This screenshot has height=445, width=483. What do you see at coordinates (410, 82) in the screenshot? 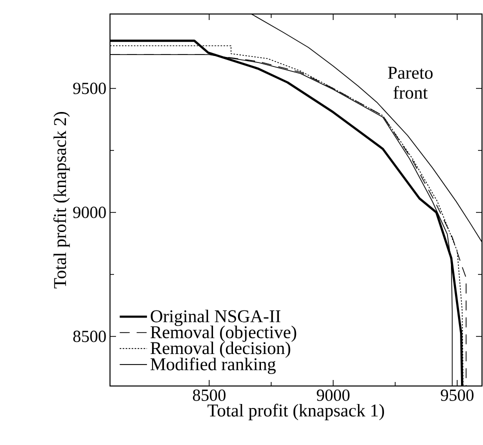
I see `series-label: Pareto front` at bounding box center [410, 82].